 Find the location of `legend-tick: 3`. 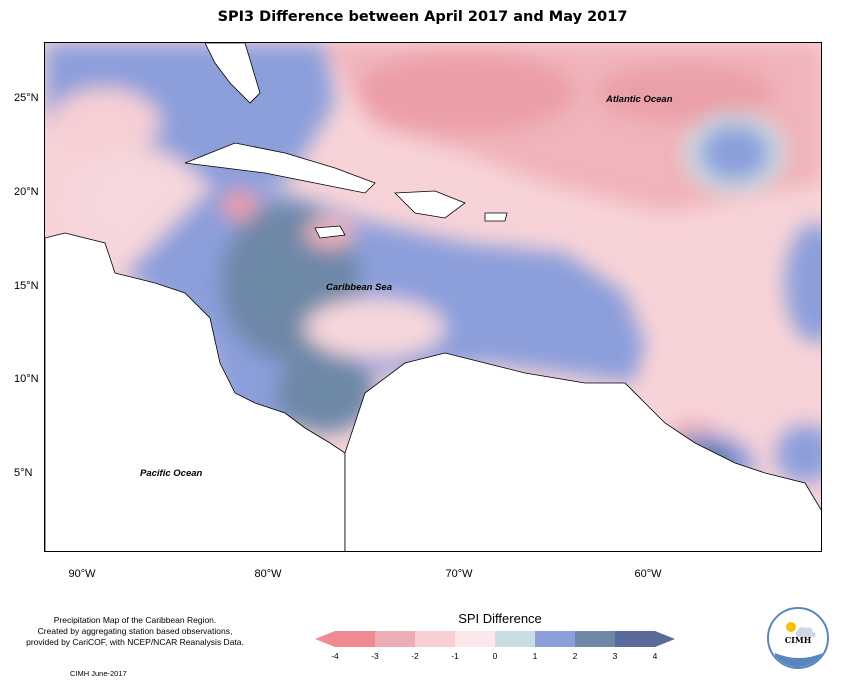

legend-tick: 3 is located at coordinates (615, 656).